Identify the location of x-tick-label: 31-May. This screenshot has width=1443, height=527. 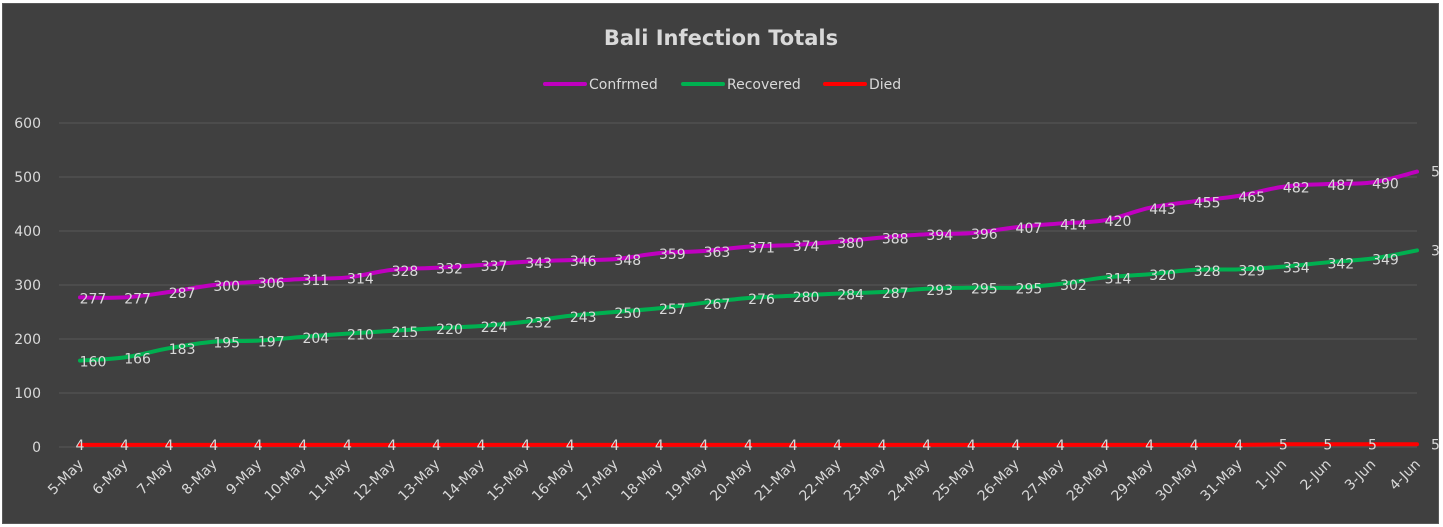
(1222, 481).